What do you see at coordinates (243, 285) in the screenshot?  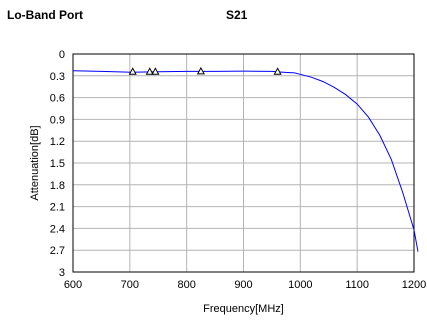 I see `x-tick-label: 900` at bounding box center [243, 285].